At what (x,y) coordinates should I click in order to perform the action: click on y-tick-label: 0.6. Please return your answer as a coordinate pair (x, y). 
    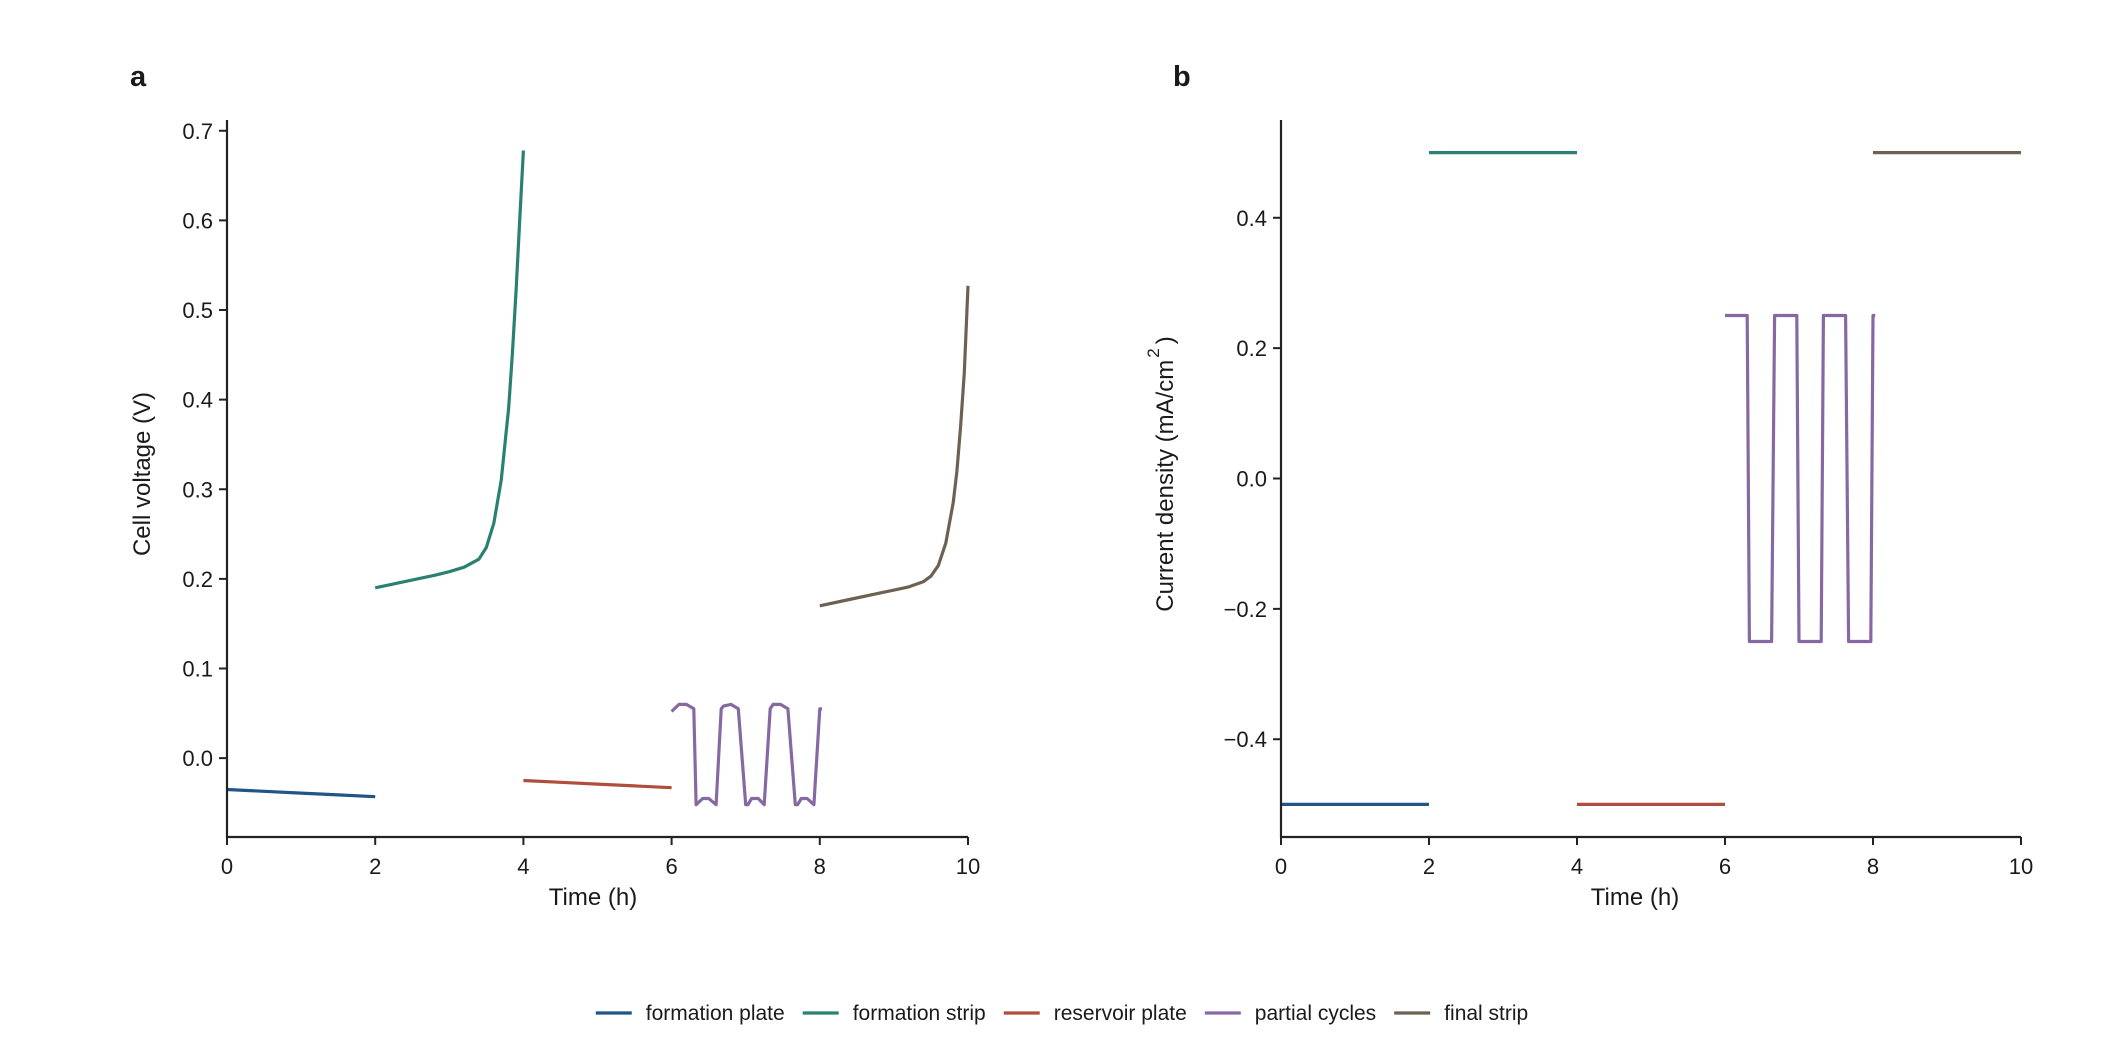
    Looking at the image, I should click on (197, 220).